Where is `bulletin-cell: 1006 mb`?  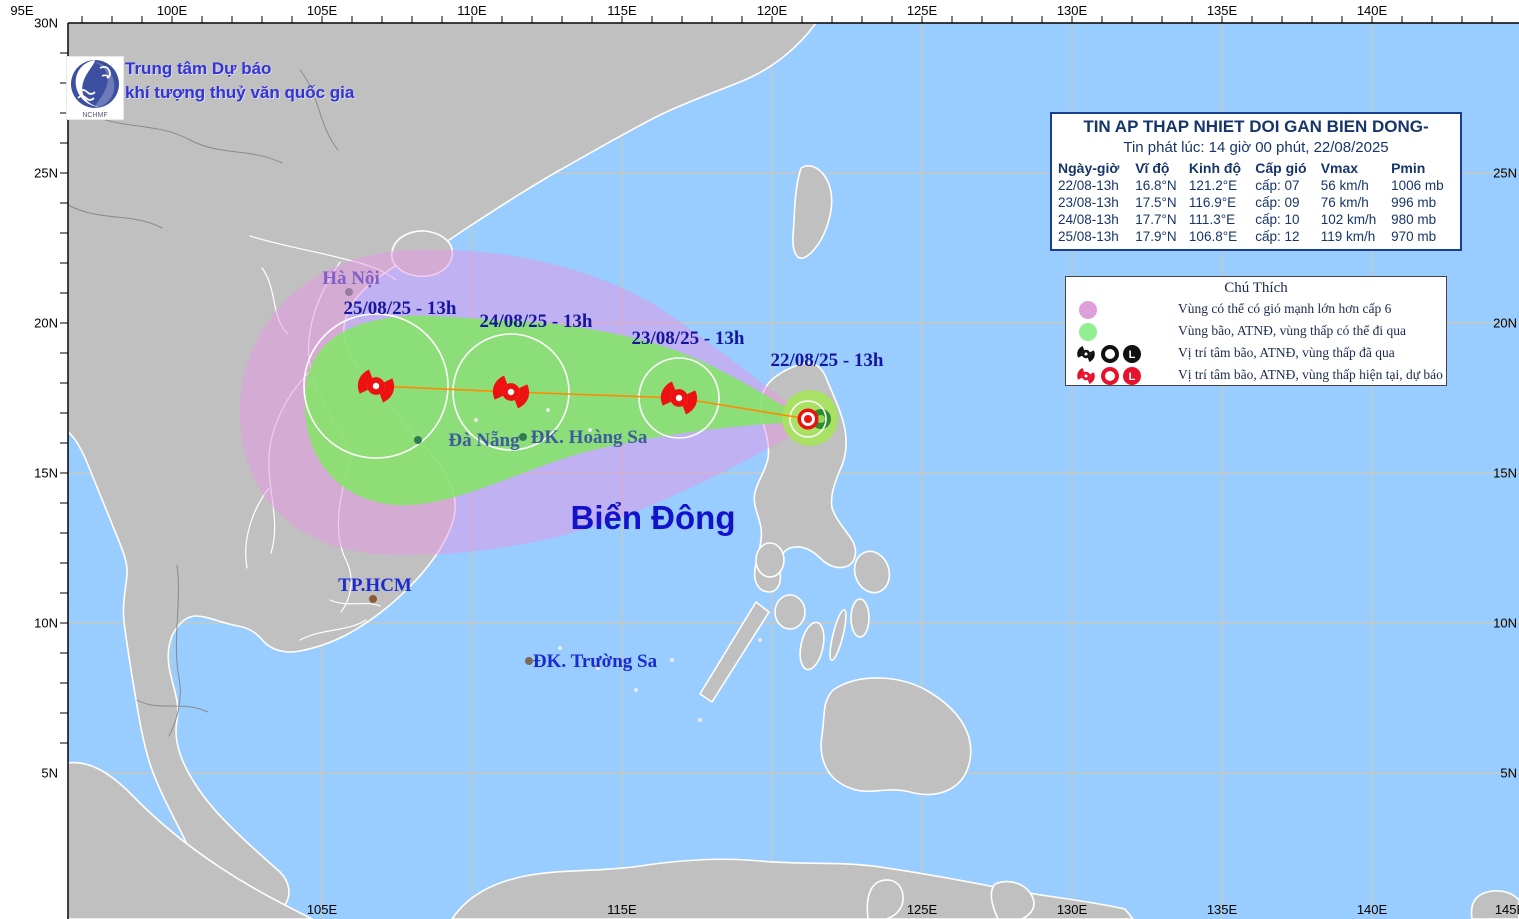 bulletin-cell: 1006 mb is located at coordinates (1417, 185).